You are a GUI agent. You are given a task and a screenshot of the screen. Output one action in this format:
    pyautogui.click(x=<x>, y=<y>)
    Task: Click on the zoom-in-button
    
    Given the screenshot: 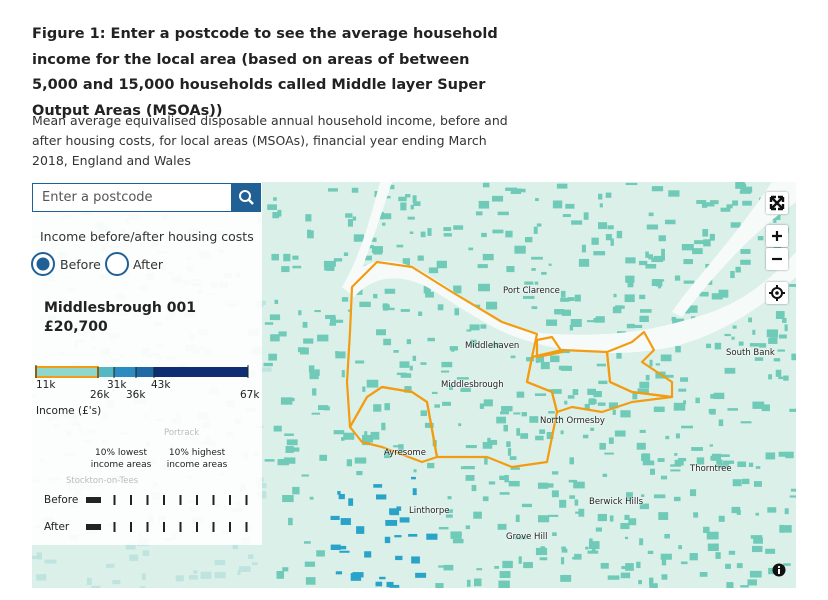 What is the action you would take?
    pyautogui.click(x=777, y=236)
    